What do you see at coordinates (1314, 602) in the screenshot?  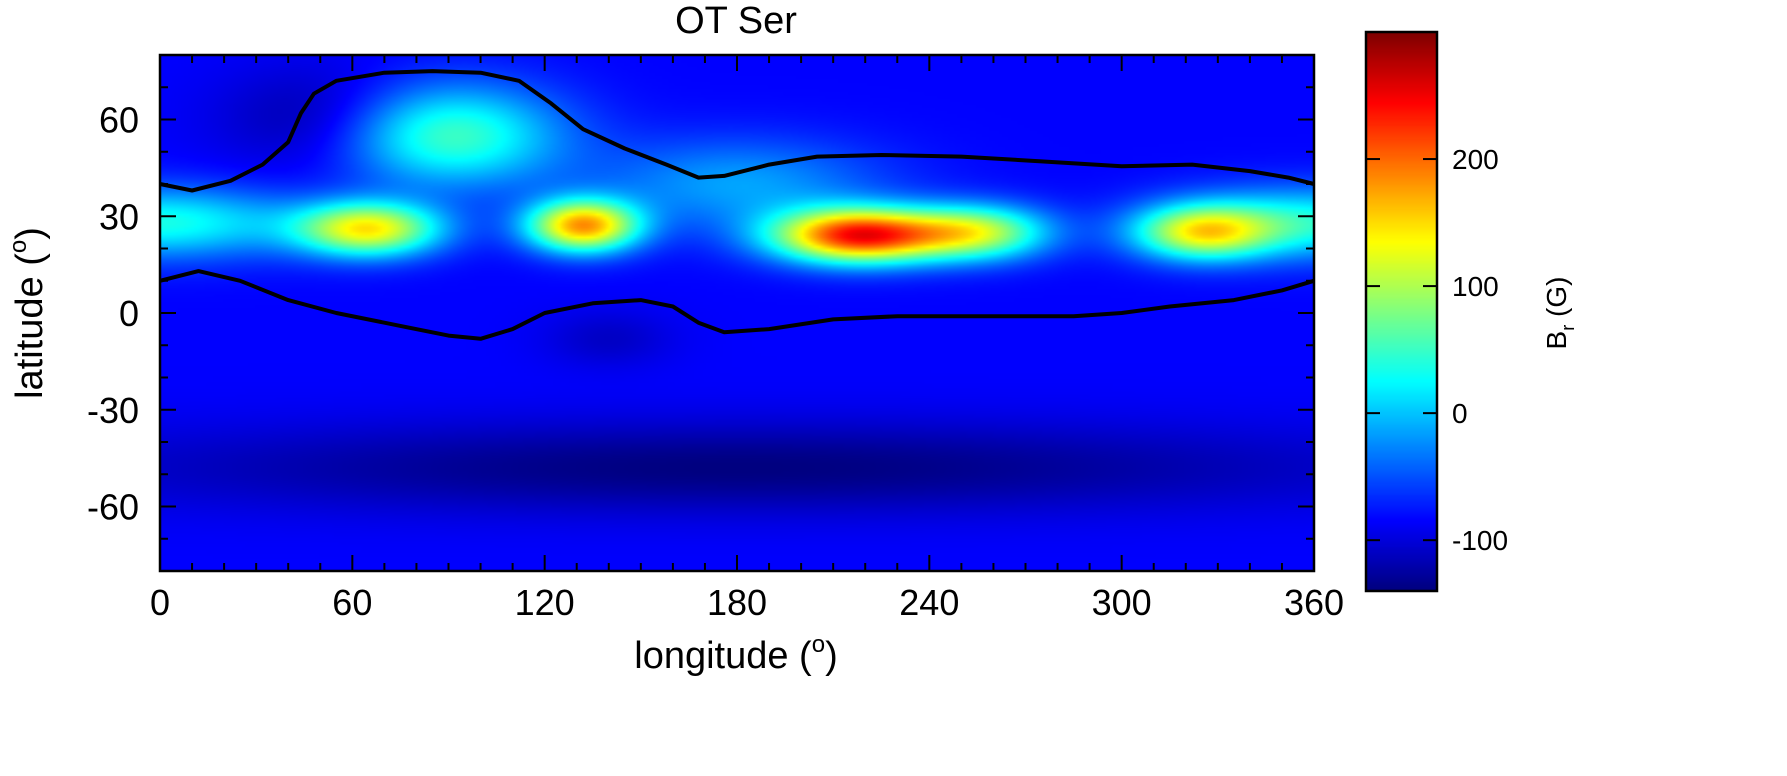 I see `x-tick-label: 360` at bounding box center [1314, 602].